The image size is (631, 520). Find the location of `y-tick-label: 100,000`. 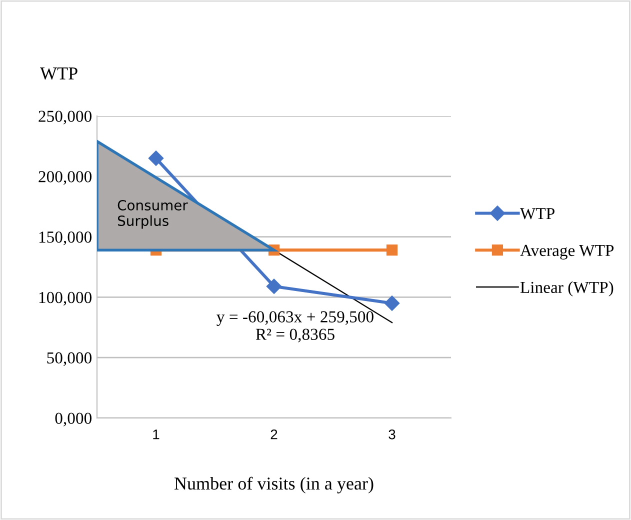

y-tick-label: 100,000 is located at coordinates (65, 299).